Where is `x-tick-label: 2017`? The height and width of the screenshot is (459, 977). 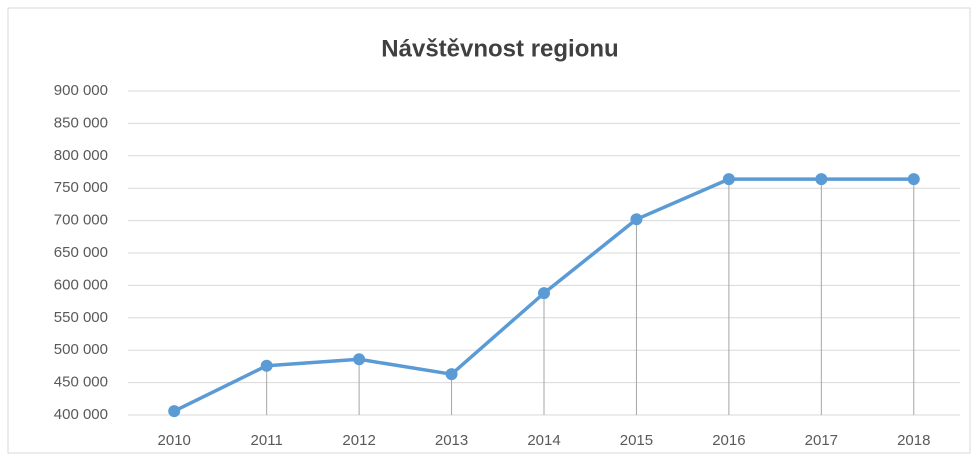 x-tick-label: 2017 is located at coordinates (821, 440).